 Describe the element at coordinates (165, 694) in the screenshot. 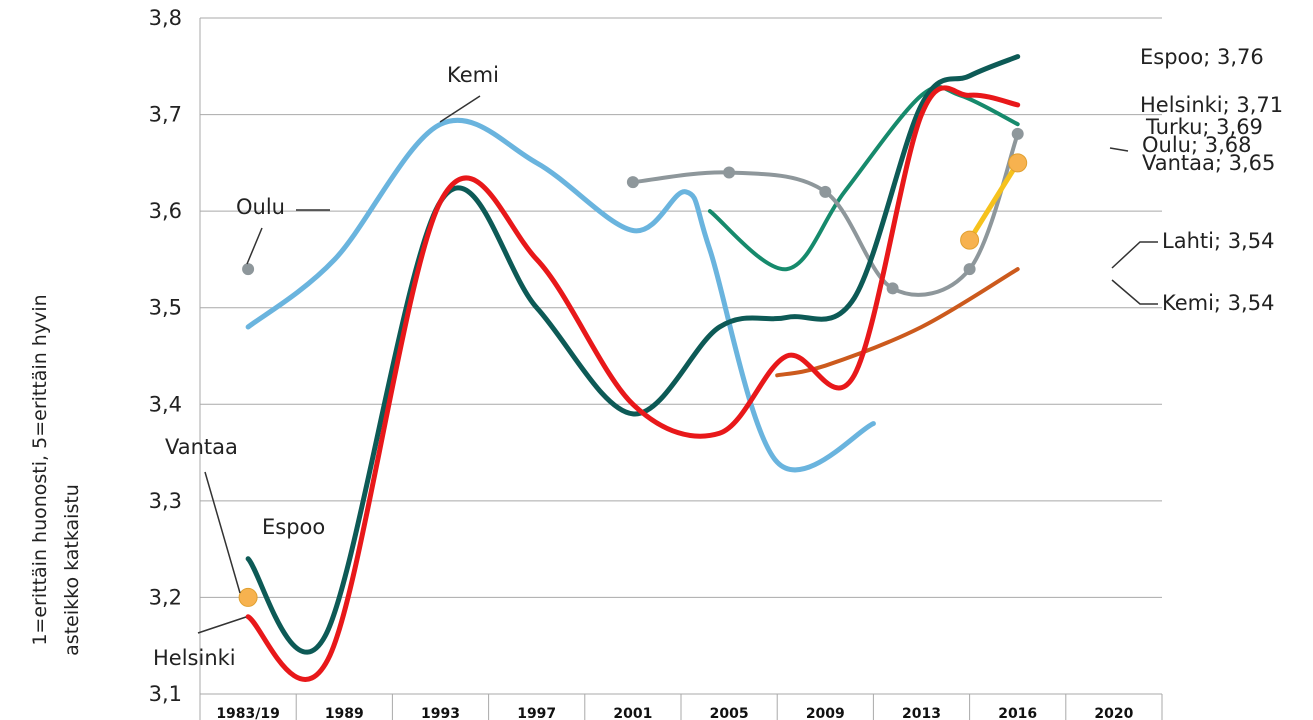

I see `y-tick-label: 3,1` at that location.